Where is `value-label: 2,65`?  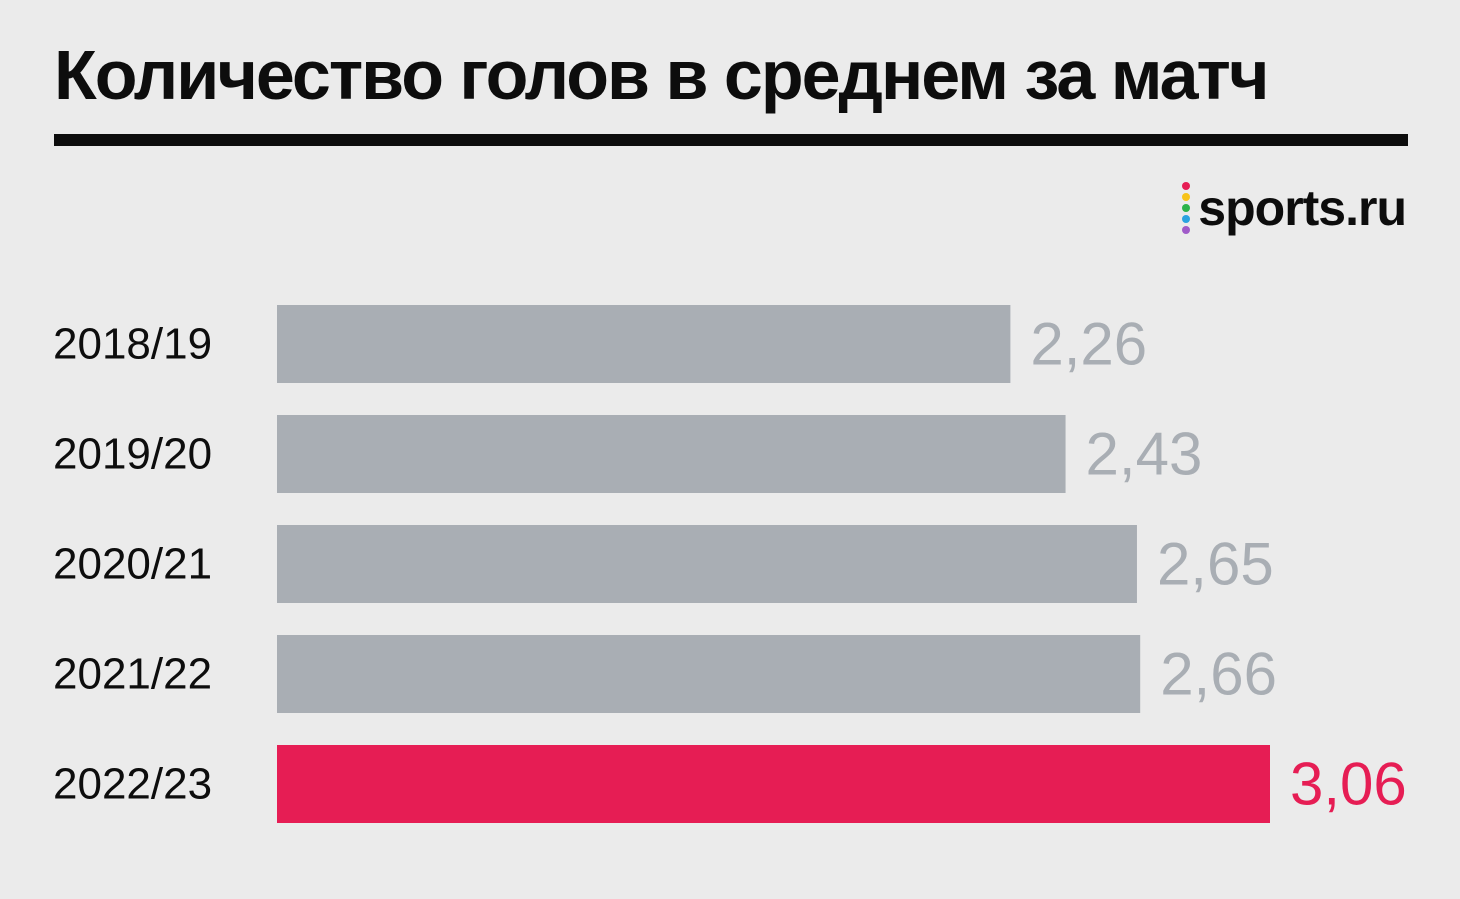
value-label: 2,65 is located at coordinates (1215, 564).